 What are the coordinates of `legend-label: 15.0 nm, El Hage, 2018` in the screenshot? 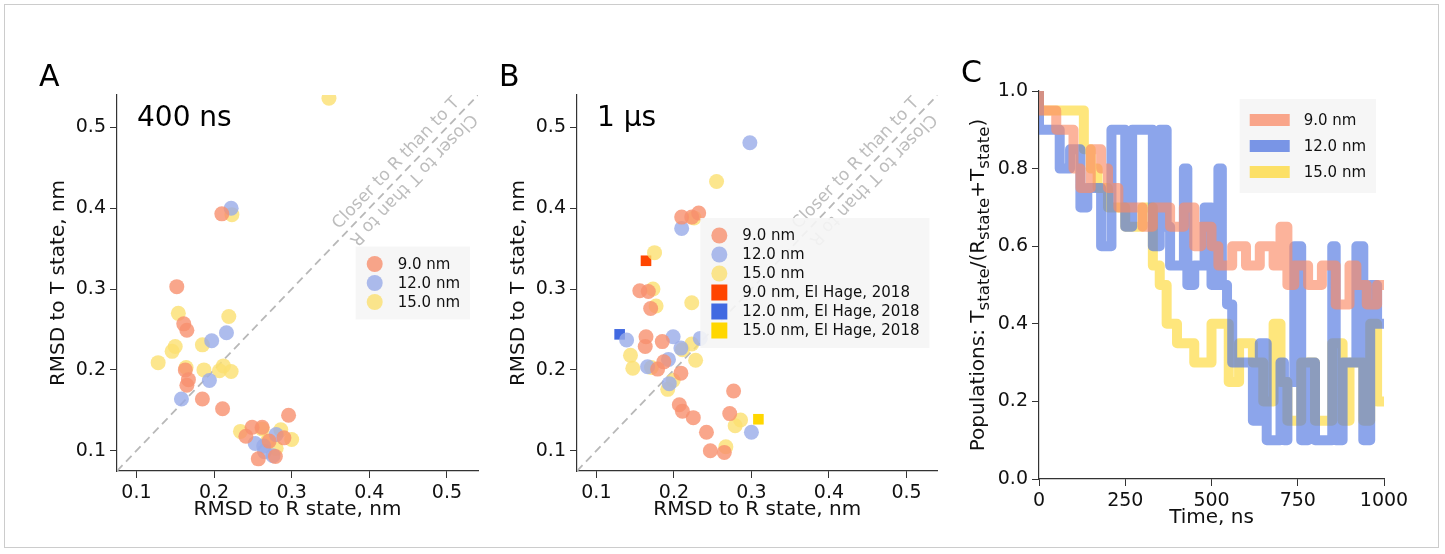 It's located at (831, 330).